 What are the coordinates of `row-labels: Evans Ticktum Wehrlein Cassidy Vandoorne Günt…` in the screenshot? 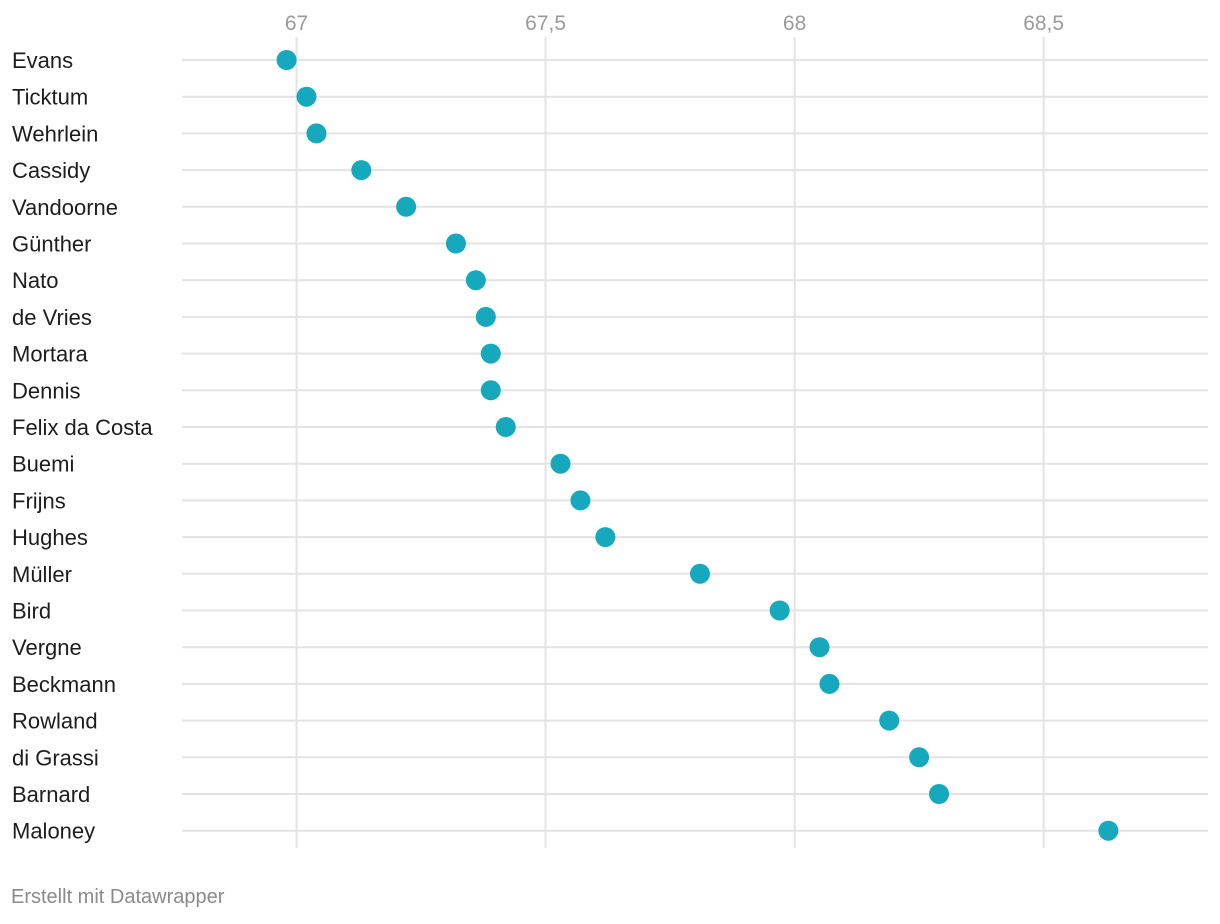 It's located at (82, 446).